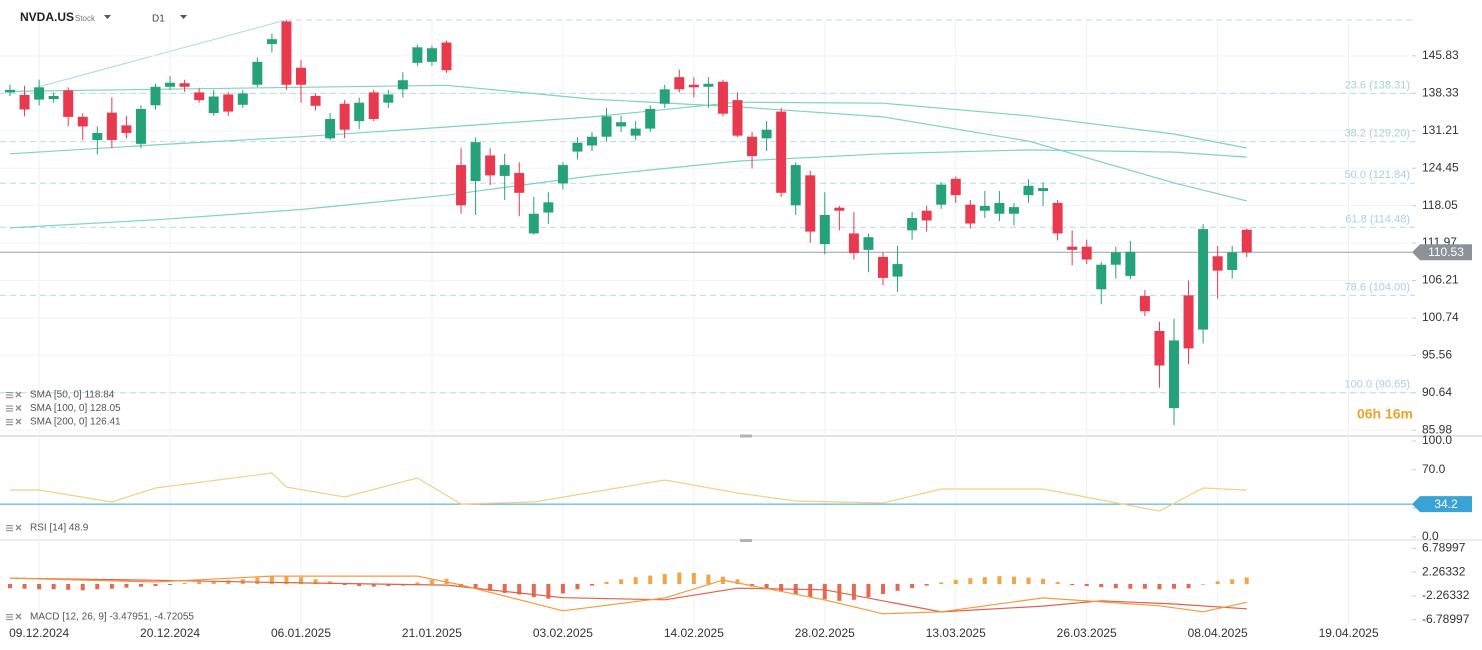  What do you see at coordinates (1440, 167) in the screenshot?
I see `y-tick-label: 124.45` at bounding box center [1440, 167].